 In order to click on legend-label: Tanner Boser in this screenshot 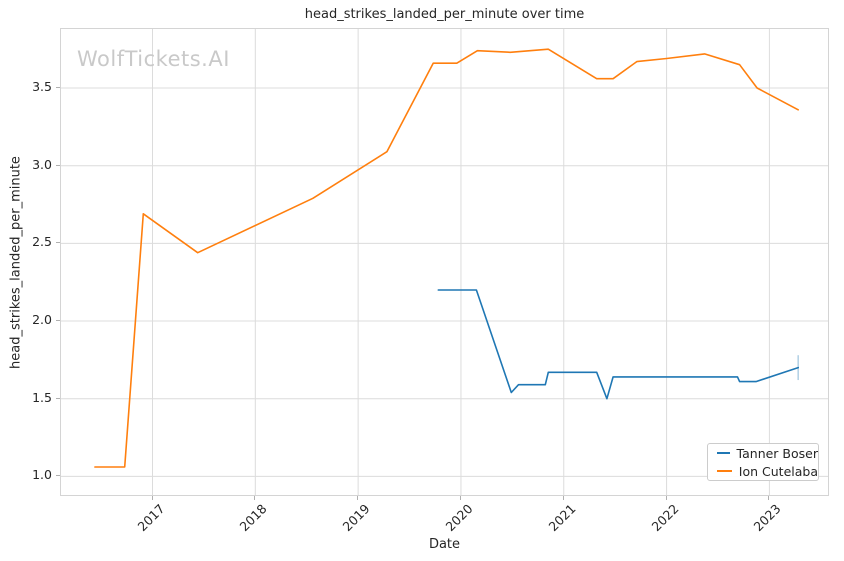, I will do `click(777, 453)`.